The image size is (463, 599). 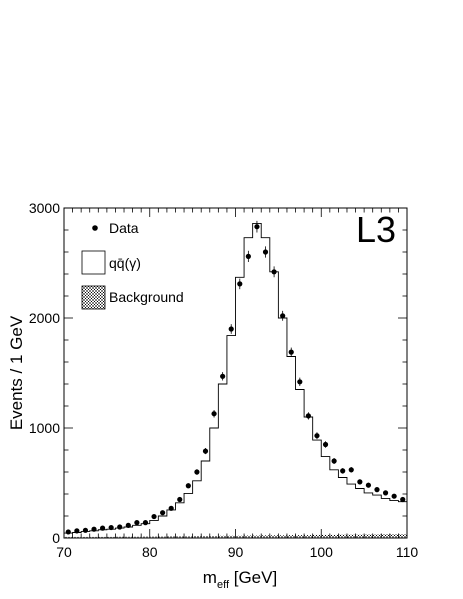 I want to click on legend-entry-signal: qq̄(γ), so click(x=111, y=262).